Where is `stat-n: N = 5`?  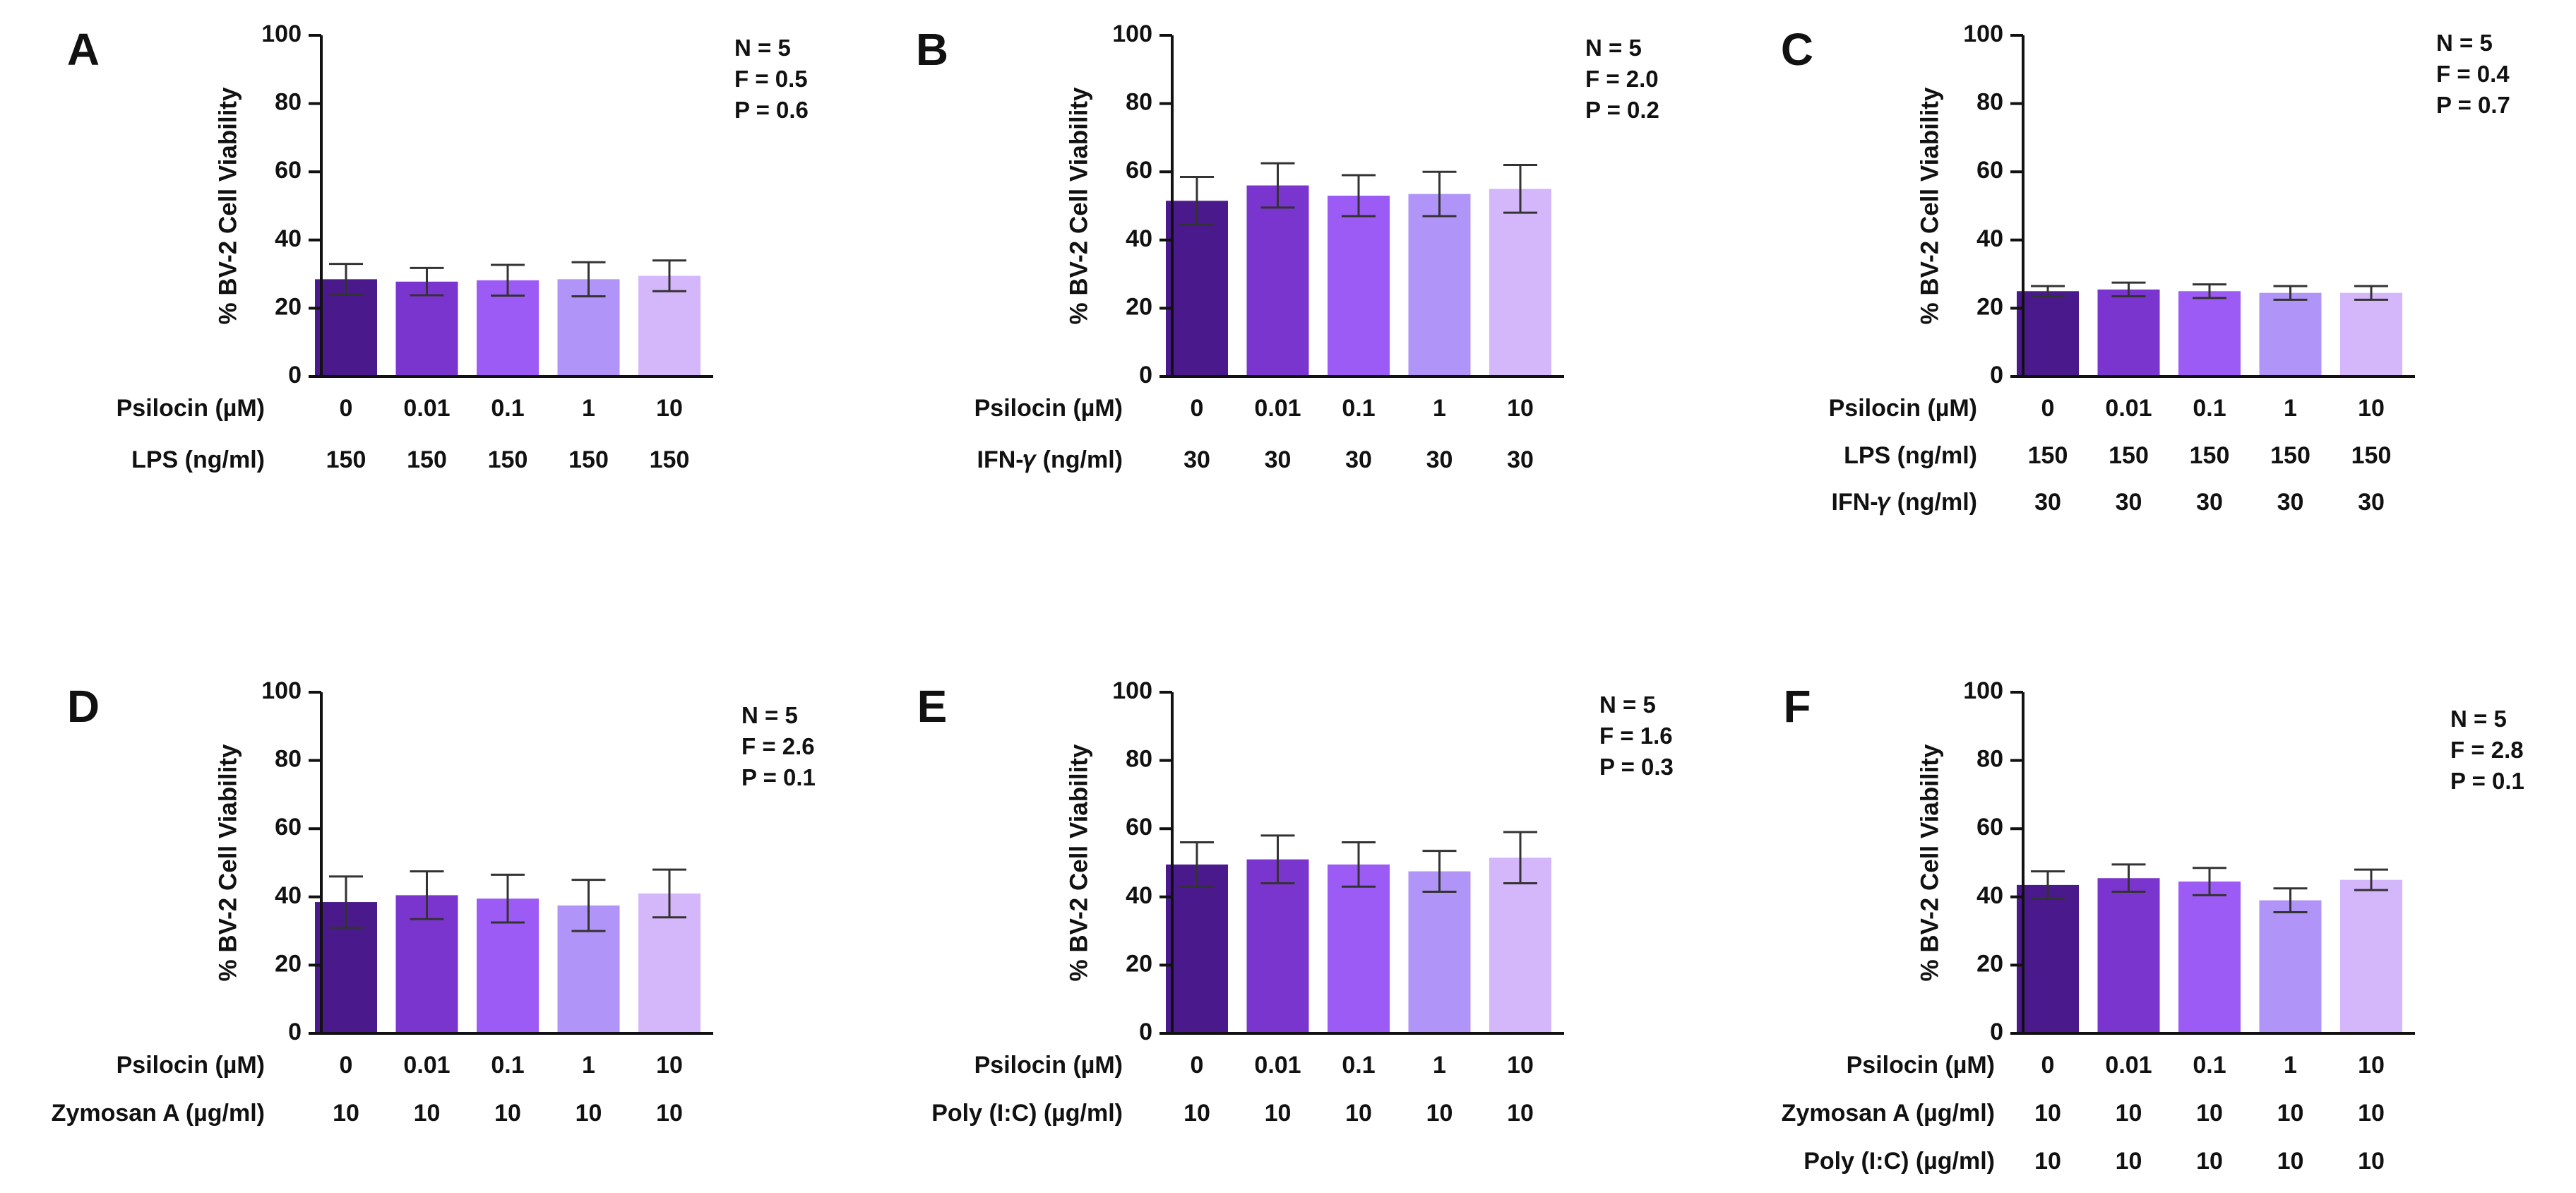 stat-n: N = 5 is located at coordinates (1627, 705).